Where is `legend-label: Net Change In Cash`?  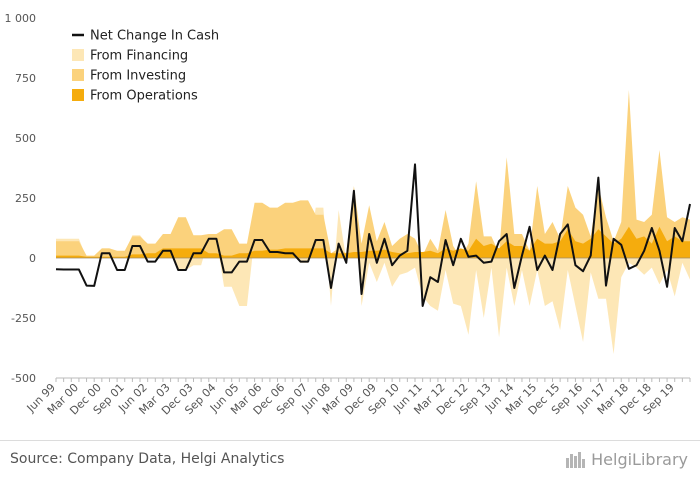
legend-label: Net Change In Cash is located at coordinates (154, 36).